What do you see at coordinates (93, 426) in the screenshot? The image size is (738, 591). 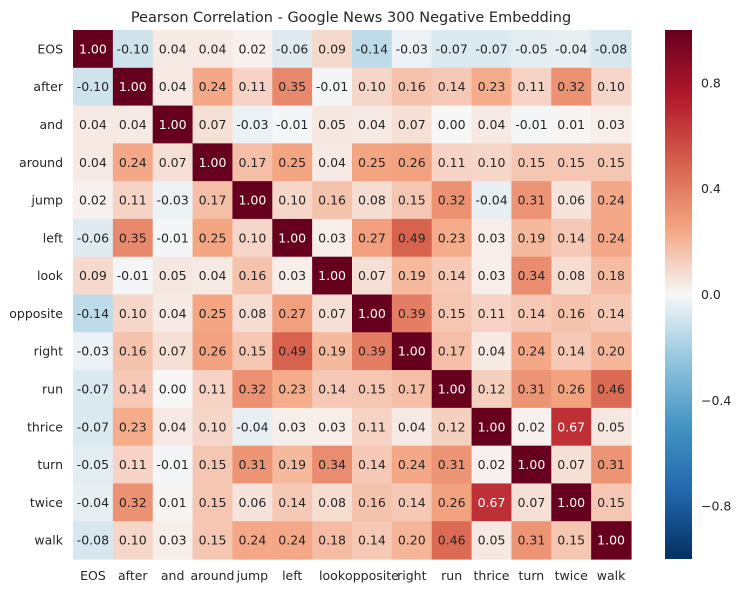 I see `cell-value-label: -0.07` at bounding box center [93, 426].